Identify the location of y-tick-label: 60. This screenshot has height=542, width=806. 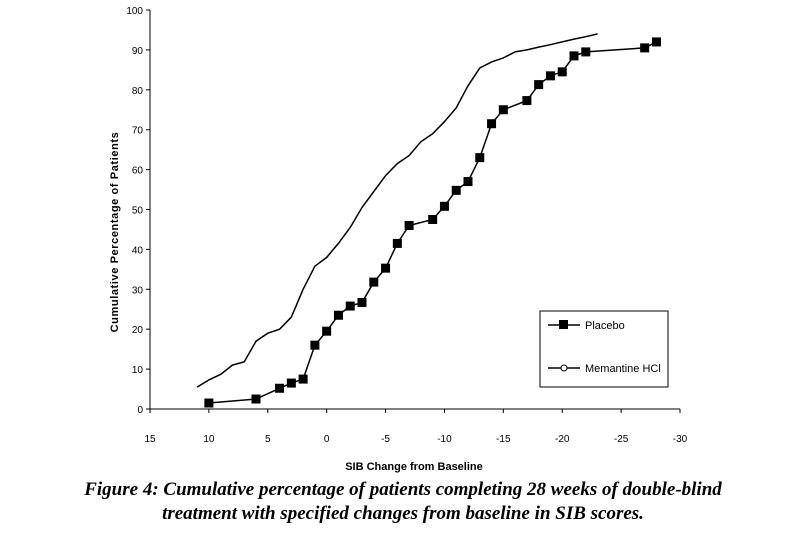
(138, 171).